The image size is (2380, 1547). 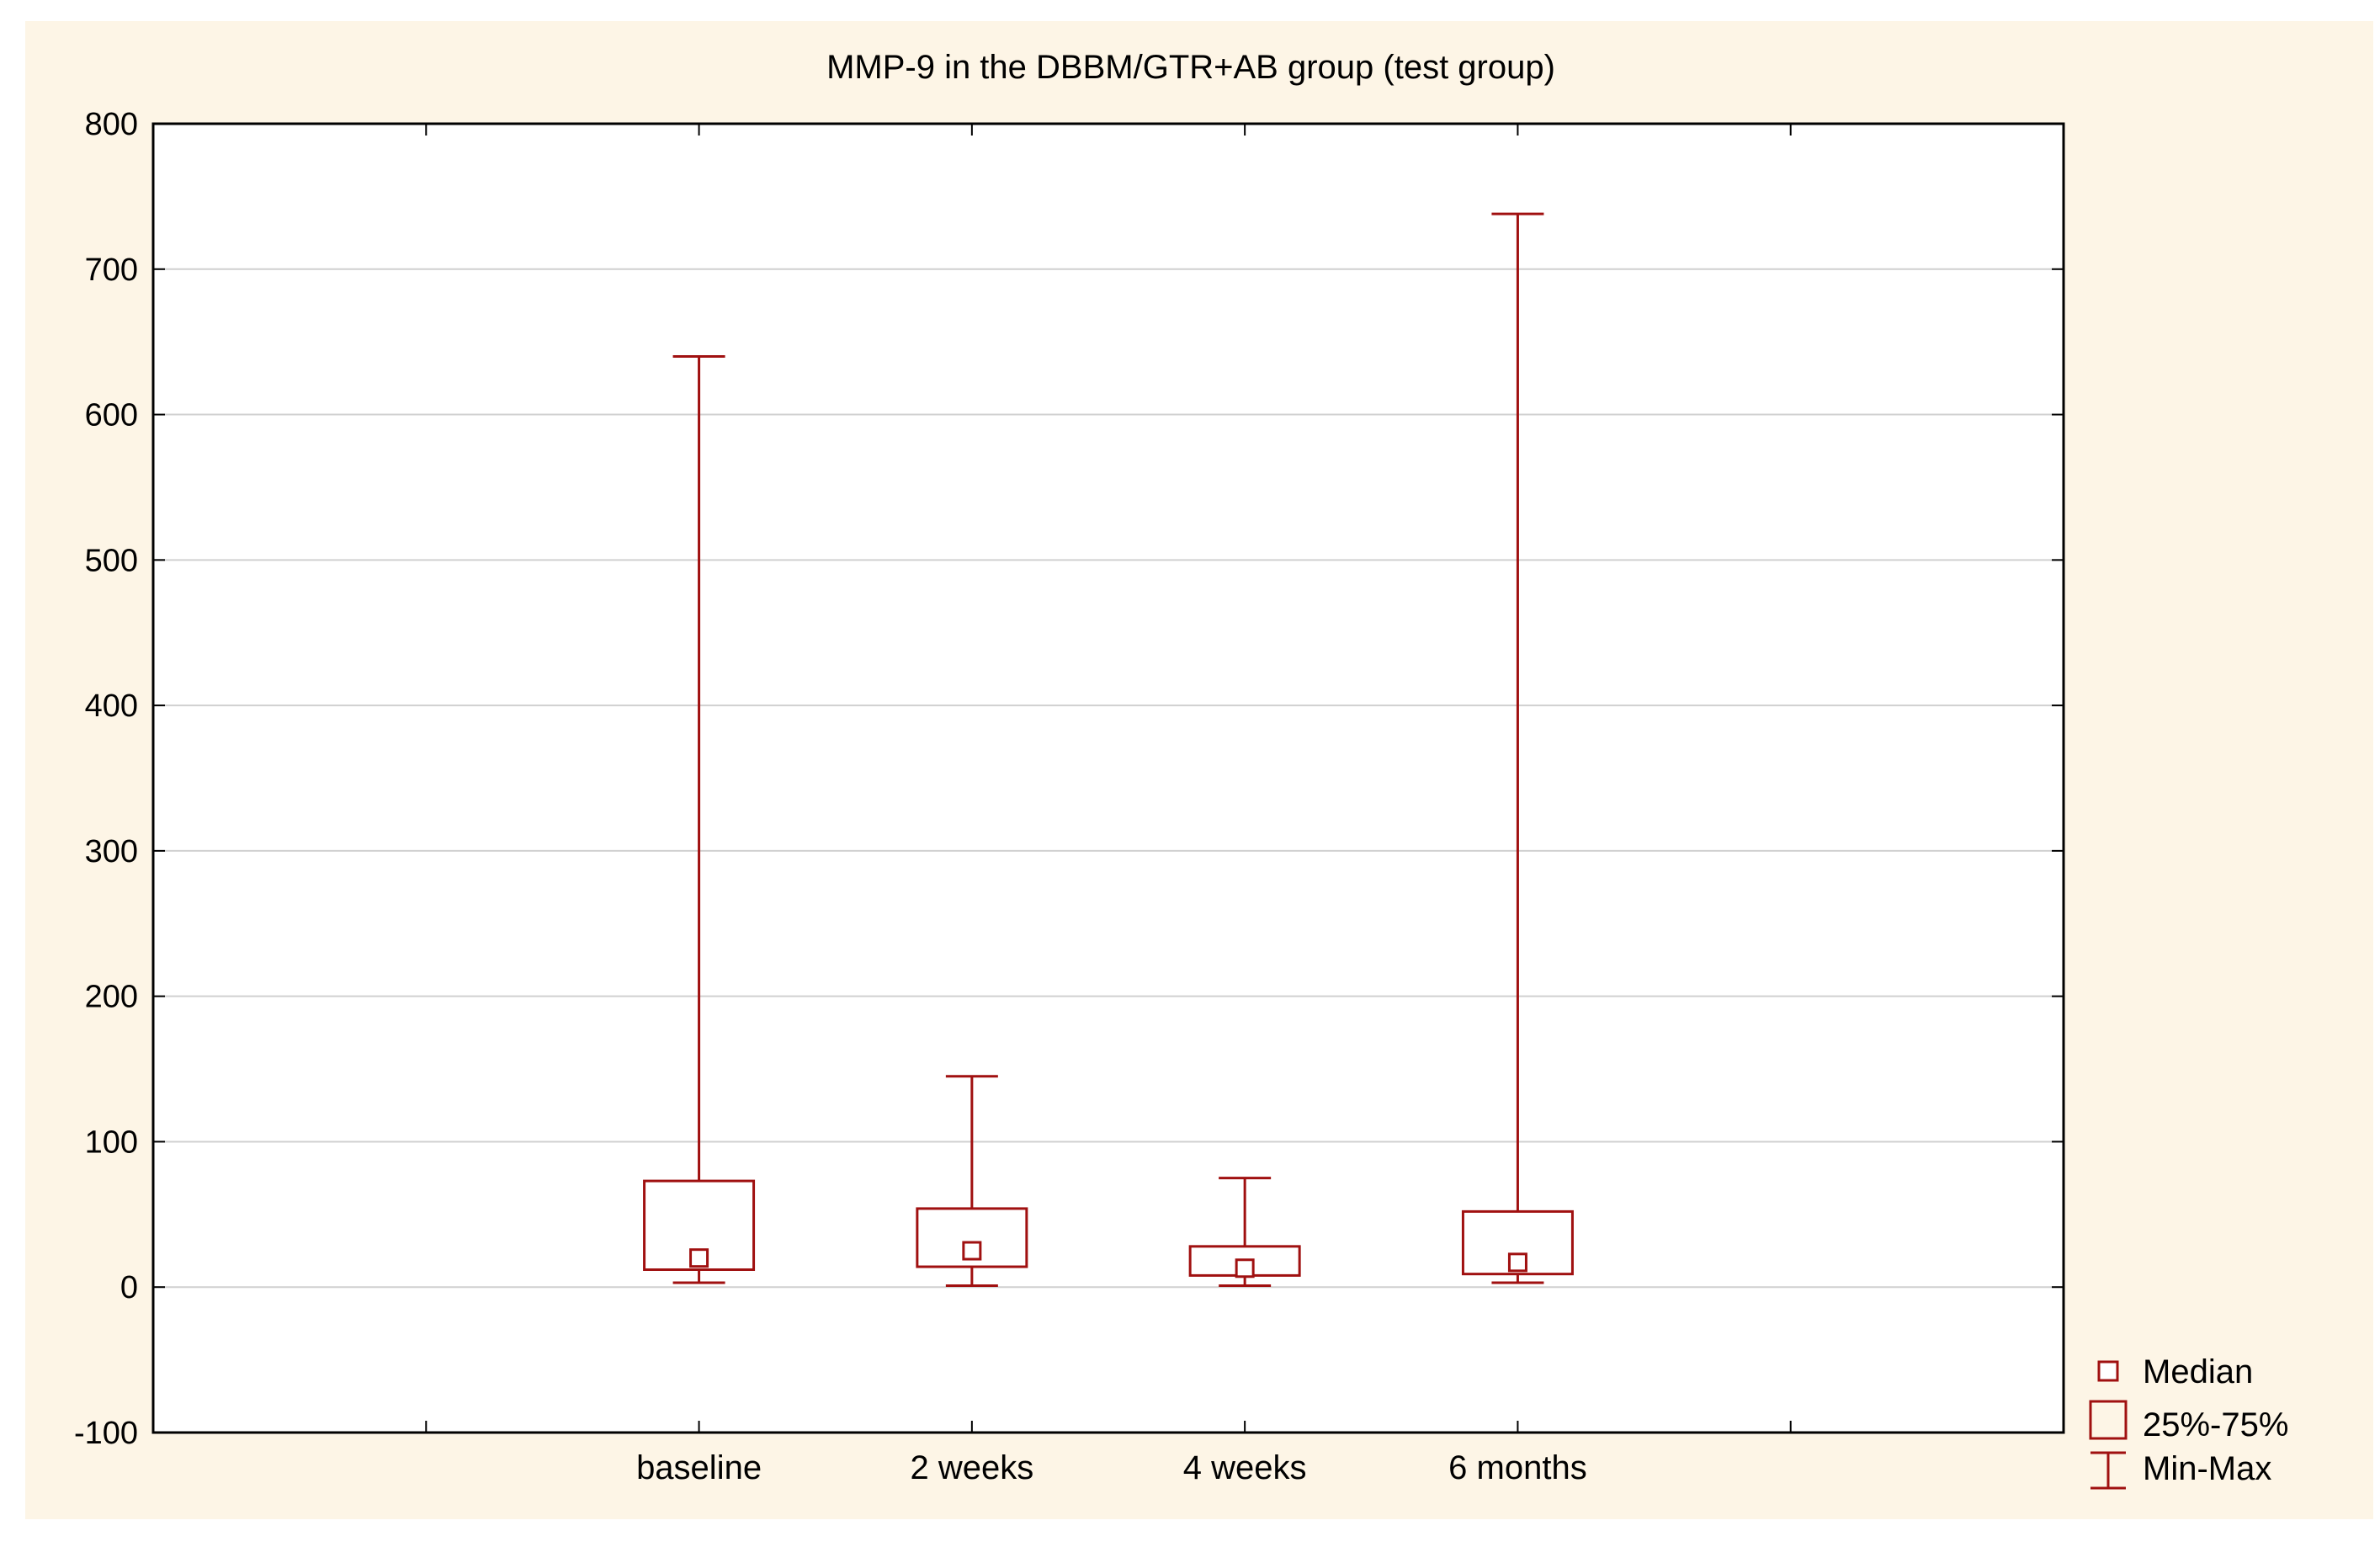 I want to click on legend-median-marker, so click(x=2108, y=1371).